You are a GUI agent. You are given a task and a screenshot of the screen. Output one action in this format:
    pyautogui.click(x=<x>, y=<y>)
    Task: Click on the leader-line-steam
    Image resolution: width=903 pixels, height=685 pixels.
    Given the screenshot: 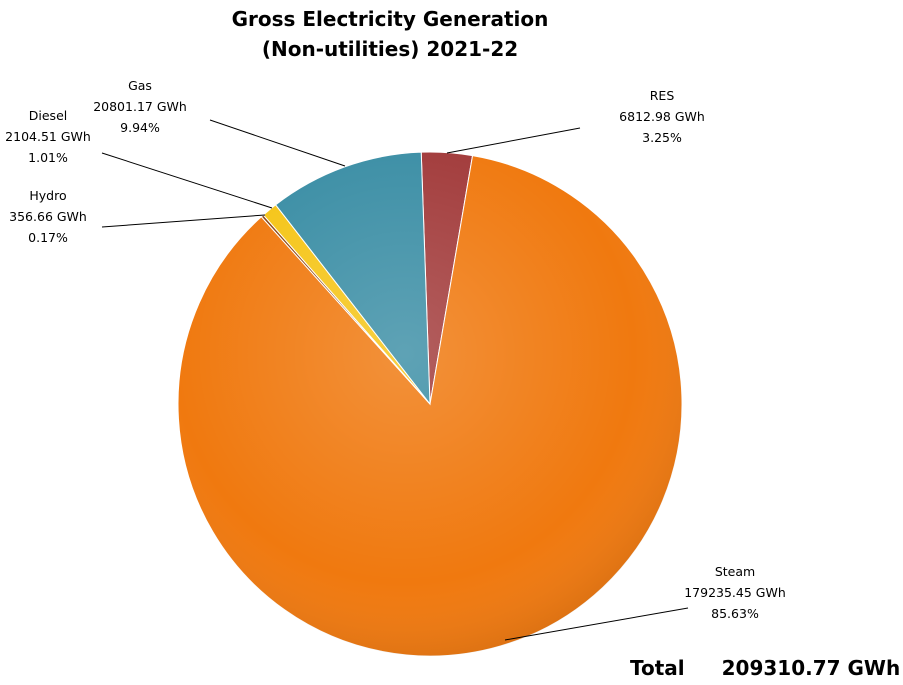 What is the action you would take?
    pyautogui.click(x=596, y=624)
    